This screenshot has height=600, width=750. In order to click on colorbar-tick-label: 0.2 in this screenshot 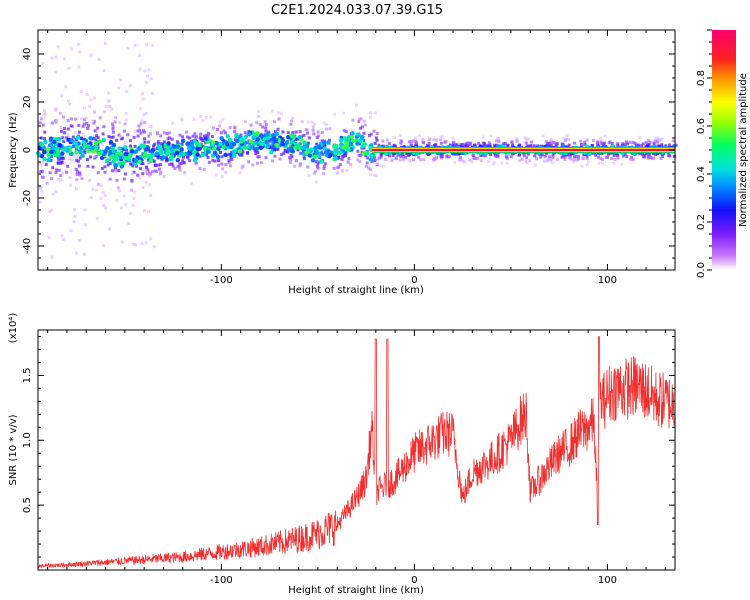, I will do `click(701, 222)`.